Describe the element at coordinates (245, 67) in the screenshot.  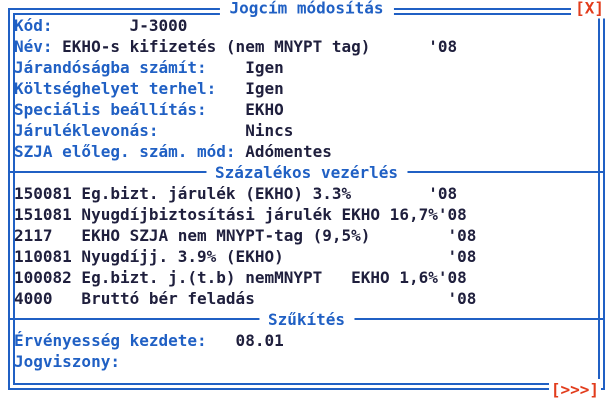
I see `field-value-jarandosagba: Igen` at that location.